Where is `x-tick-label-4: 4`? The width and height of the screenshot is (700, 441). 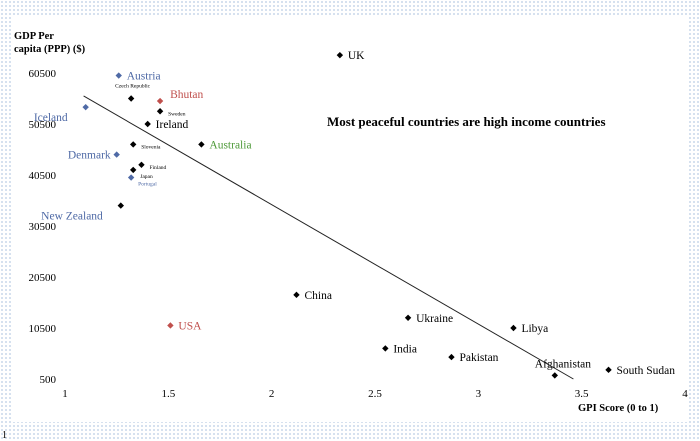
x-tick-label-4: 4 is located at coordinates (685, 394).